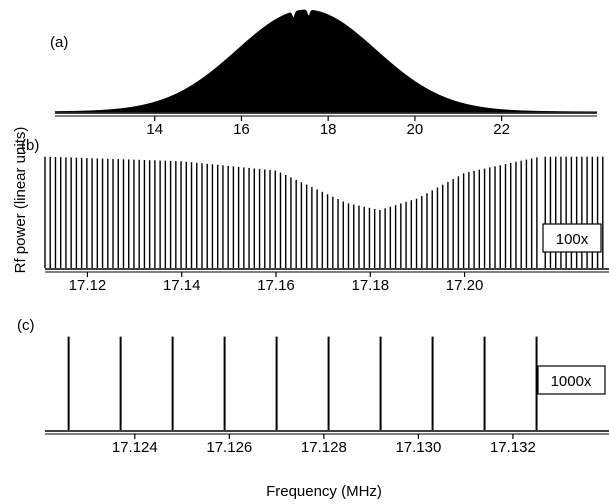  I want to click on panel-b-scale-label: 100x, so click(572, 239).